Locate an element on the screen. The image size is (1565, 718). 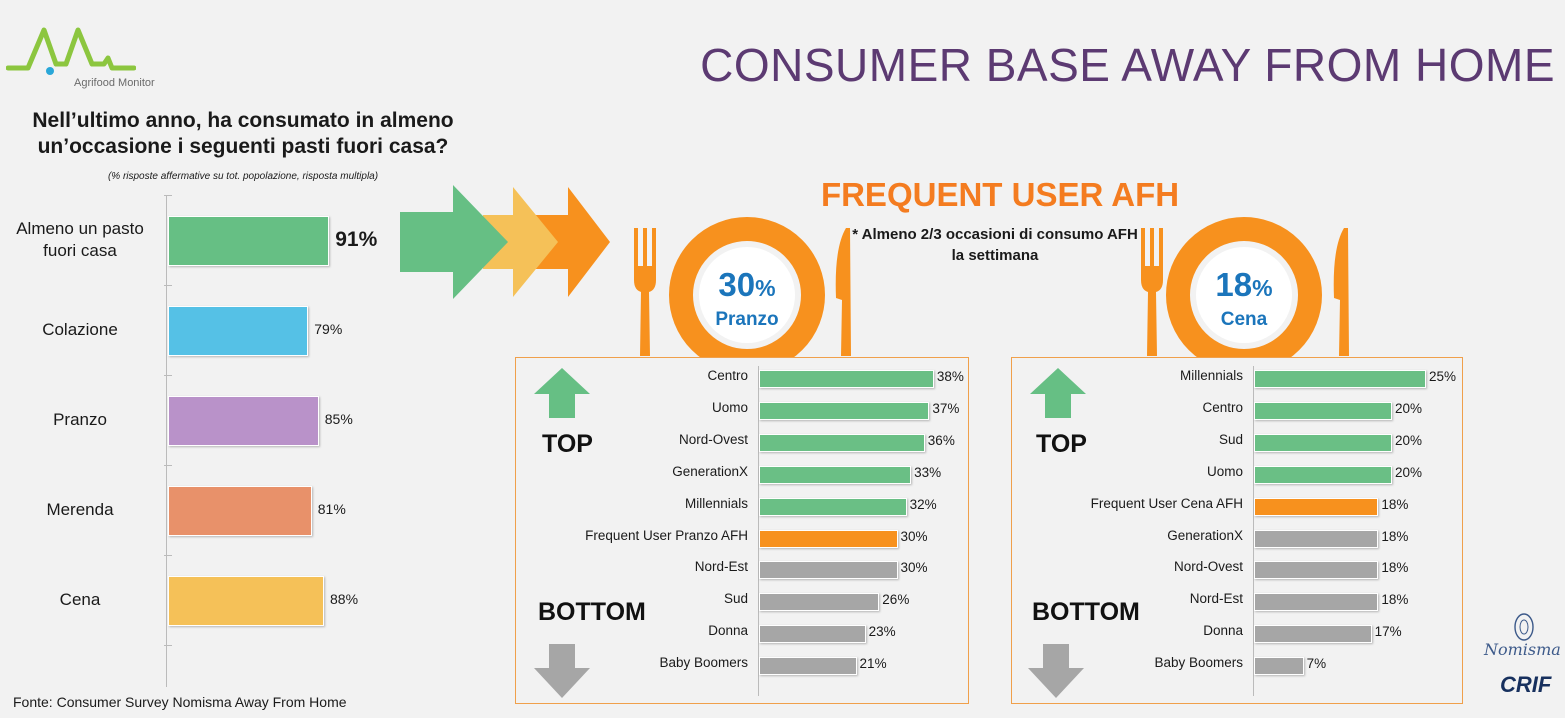
category-label: Centro is located at coordinates (1222, 407).